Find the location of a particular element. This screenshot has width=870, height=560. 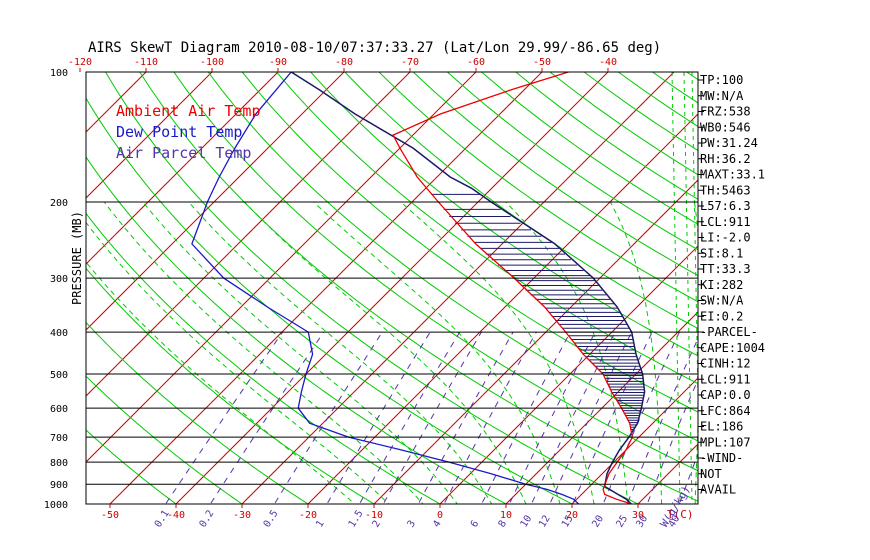

mixing-ratio-tick-label: 10 is located at coordinates (527, 522).